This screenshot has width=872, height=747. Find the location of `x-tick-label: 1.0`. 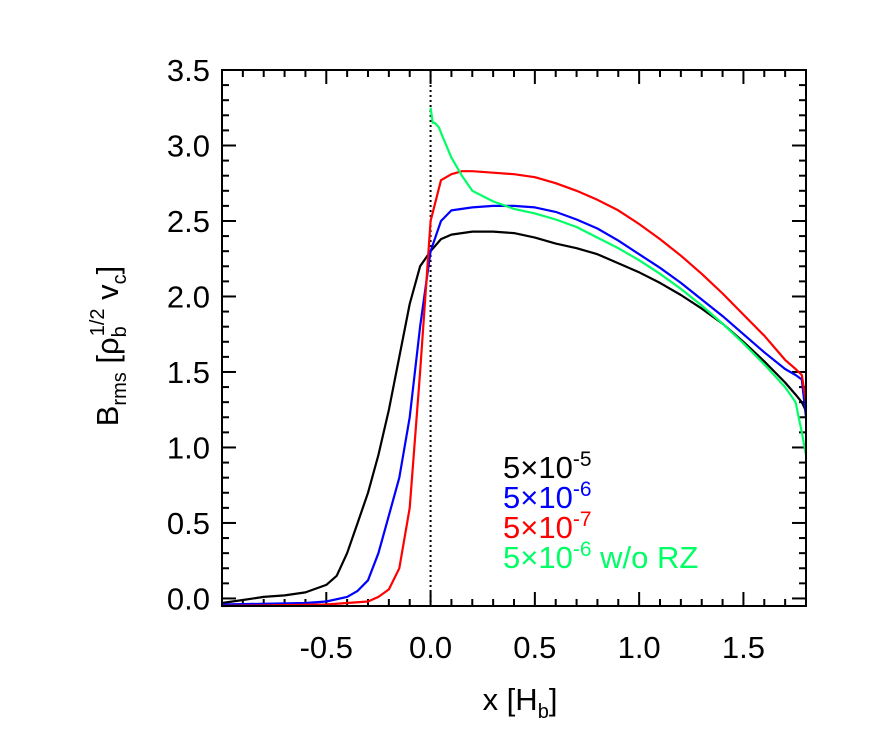

x-tick-label: 1.0 is located at coordinates (639, 647).